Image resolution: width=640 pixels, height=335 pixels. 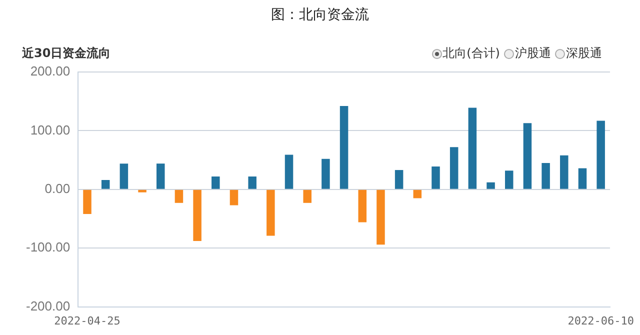 I want to click on x-tick-label: 2022-06-10, so click(x=601, y=321).